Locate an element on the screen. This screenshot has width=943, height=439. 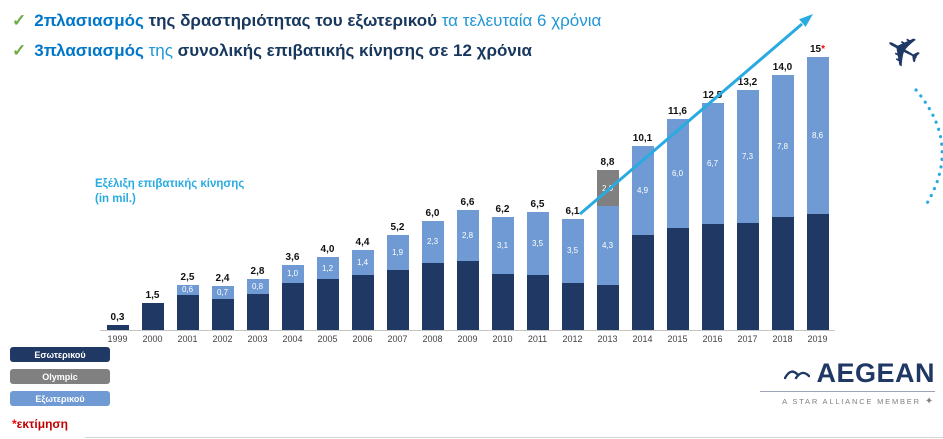
star-alliance-member: A STAR ALLIANCE MEMBER ✦ is located at coordinates (847, 401).